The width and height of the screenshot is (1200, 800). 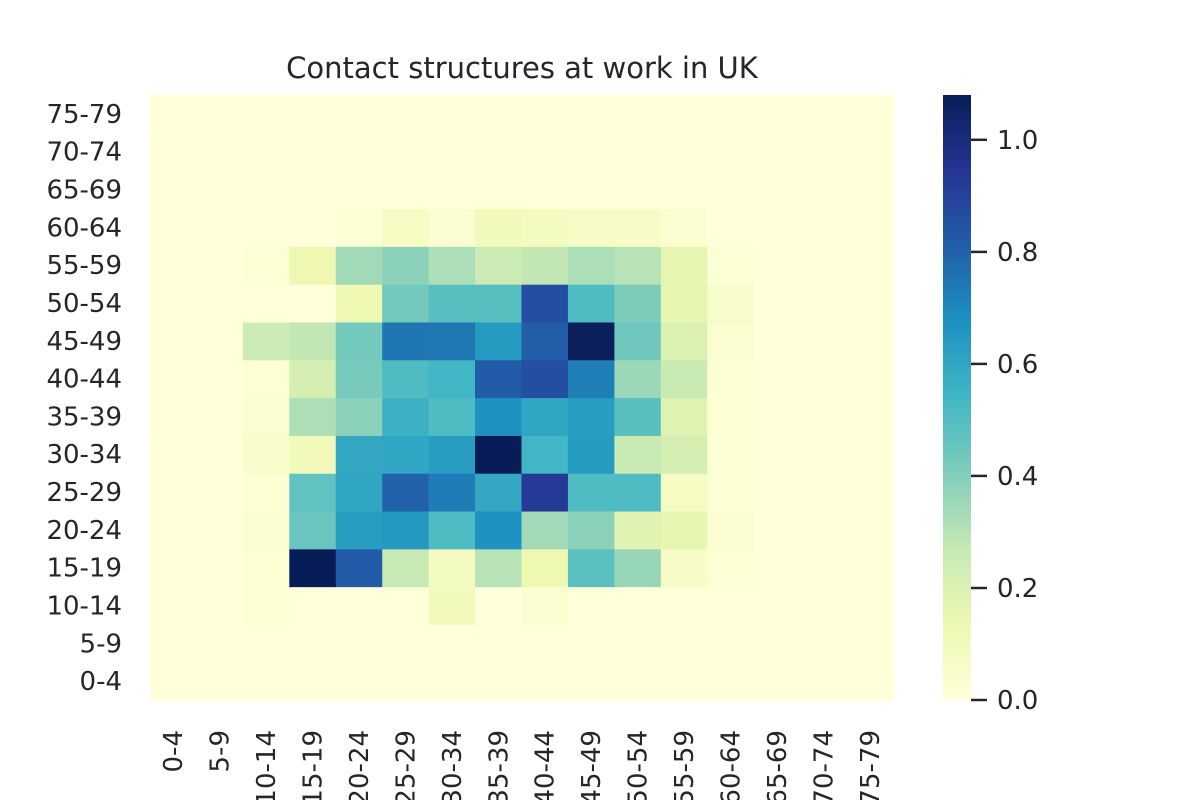 What do you see at coordinates (1017, 701) in the screenshot?
I see `colorbar-tick-label: 0.0` at bounding box center [1017, 701].